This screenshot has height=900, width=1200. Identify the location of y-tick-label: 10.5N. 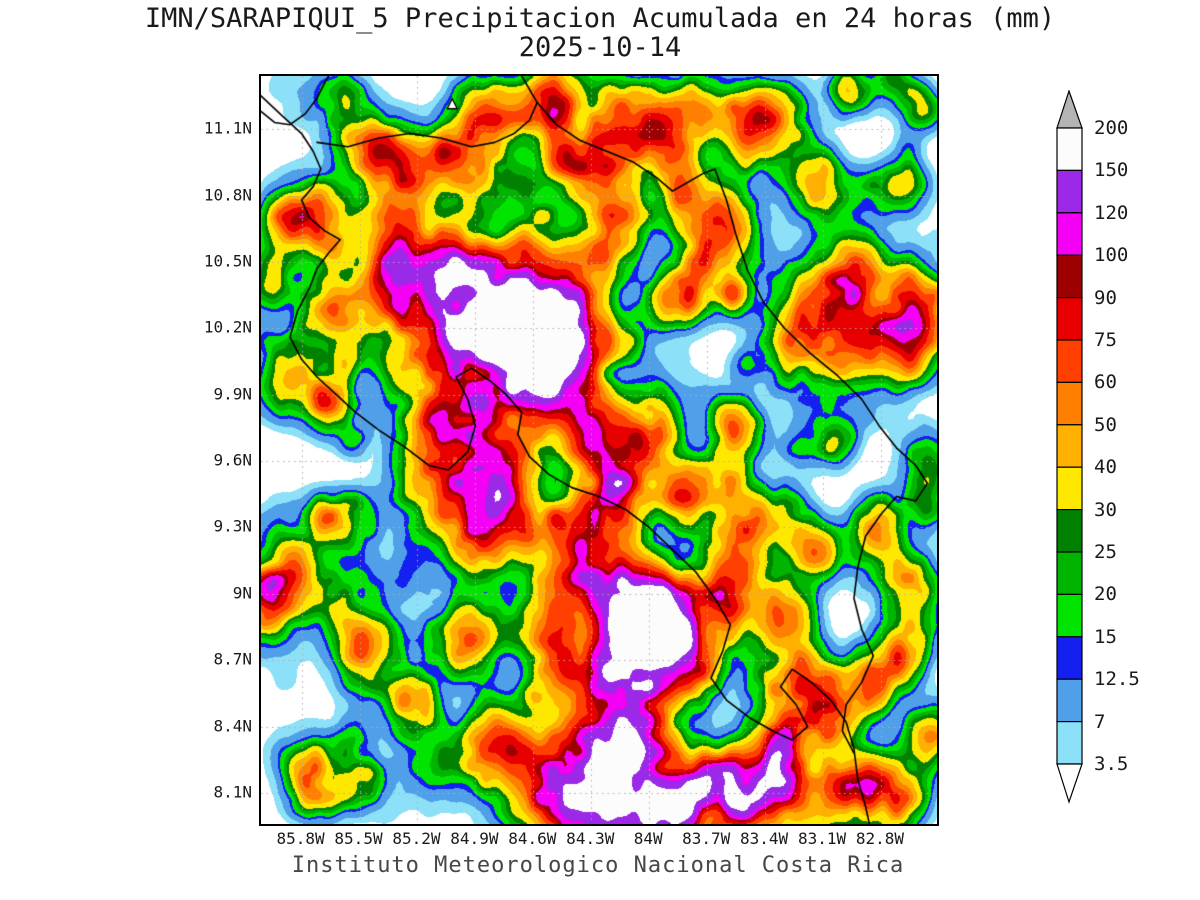
(227, 261).